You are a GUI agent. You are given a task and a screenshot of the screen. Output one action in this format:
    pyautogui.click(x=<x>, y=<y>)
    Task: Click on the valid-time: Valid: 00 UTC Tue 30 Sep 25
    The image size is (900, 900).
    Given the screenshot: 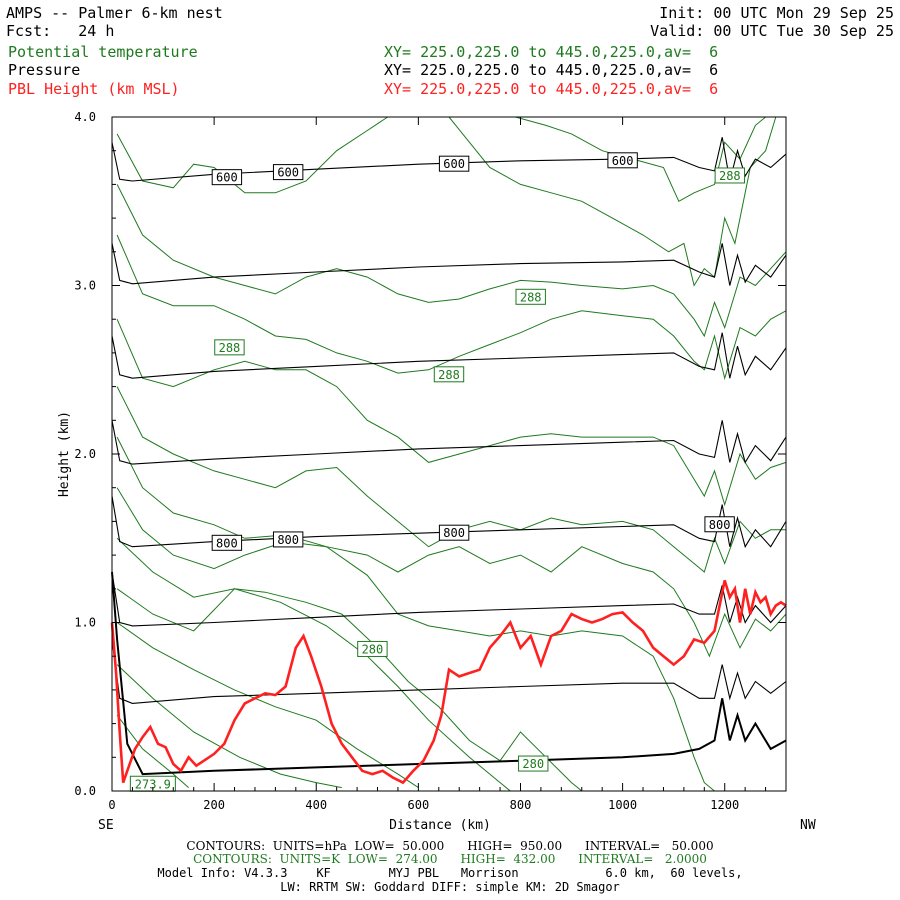 What is the action you would take?
    pyautogui.click(x=772, y=31)
    